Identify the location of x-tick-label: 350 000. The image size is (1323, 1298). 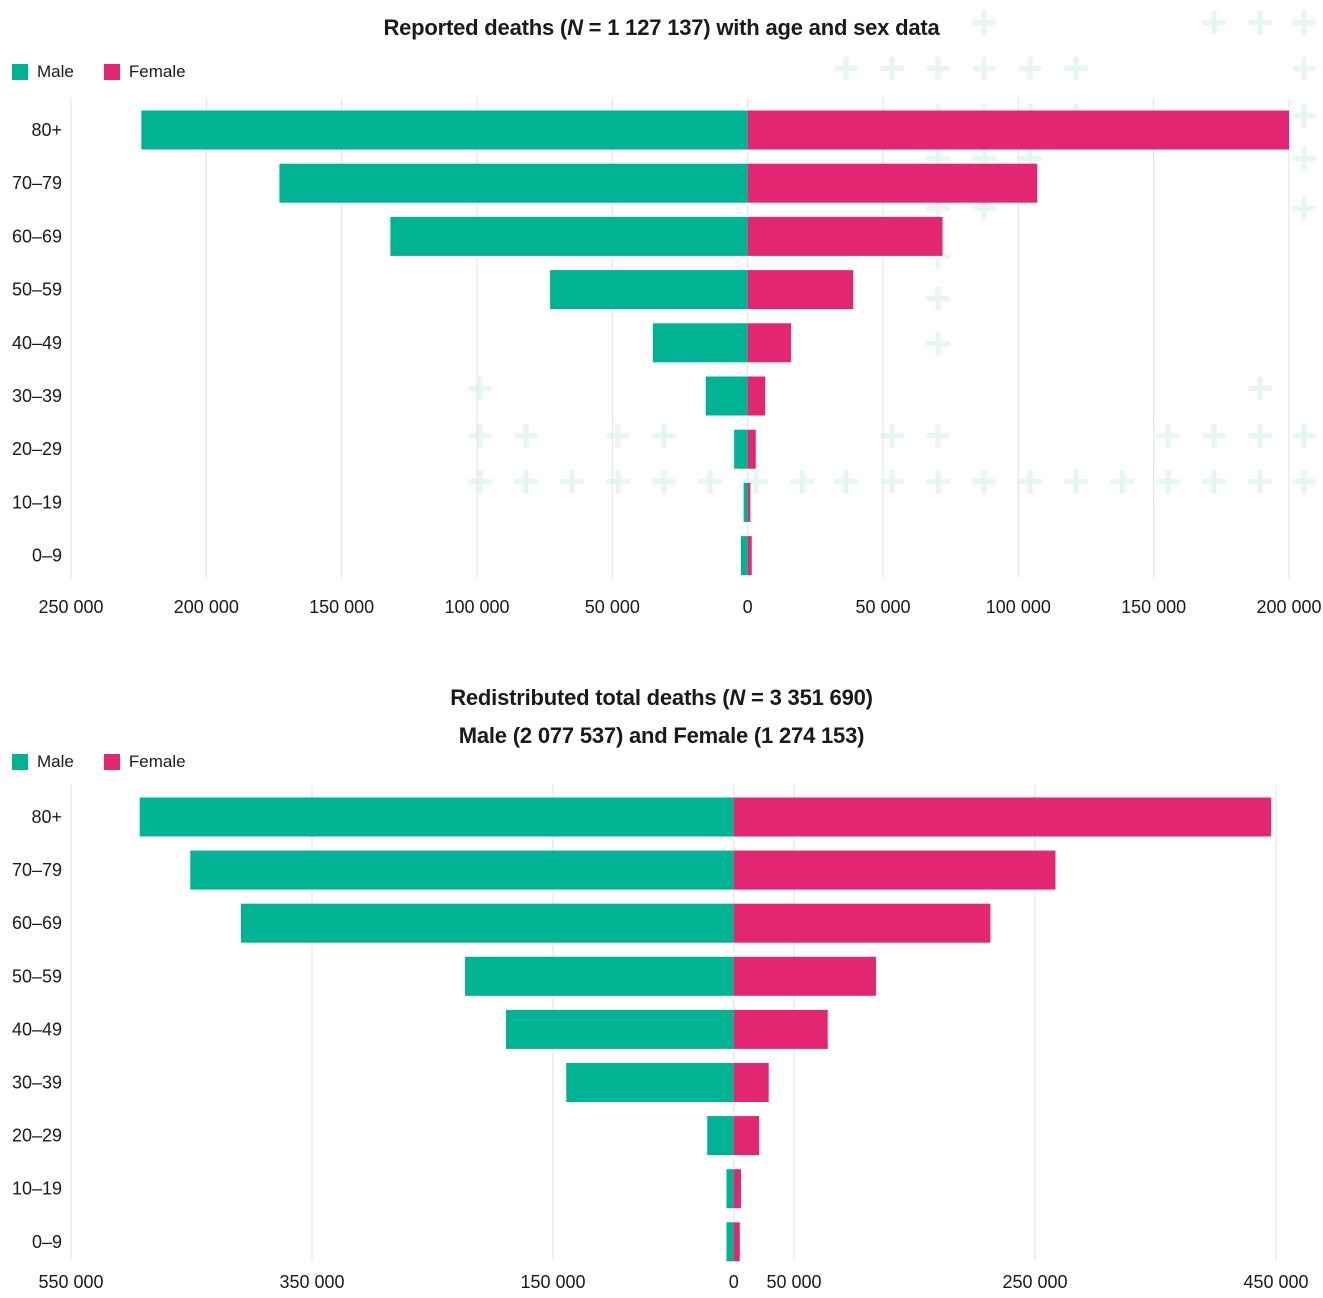
(311, 1282).